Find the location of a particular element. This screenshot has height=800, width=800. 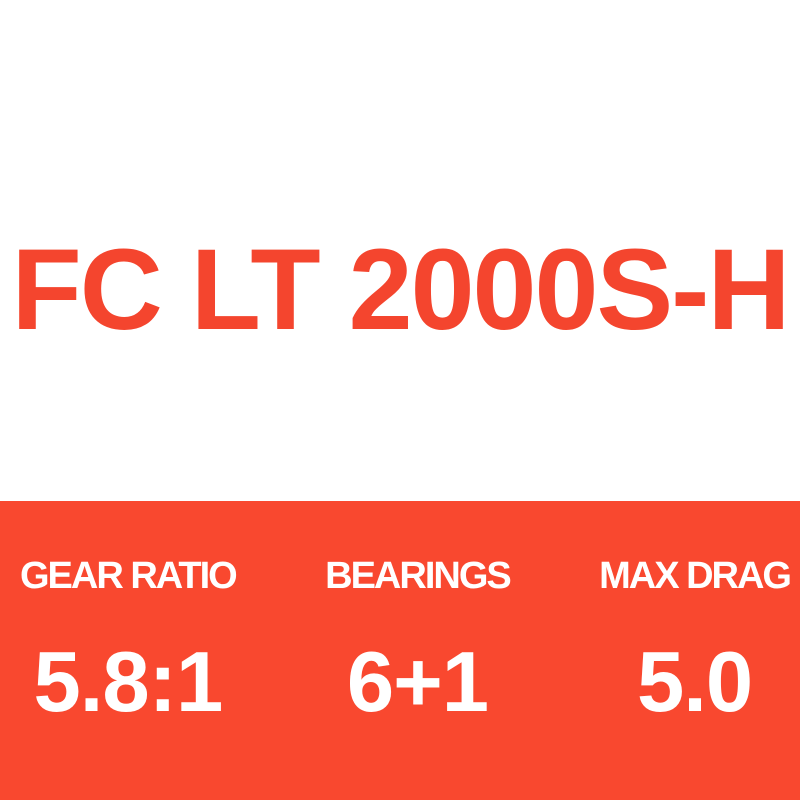

gear-ratio-label: GEAR RATIO is located at coordinates (129, 576).